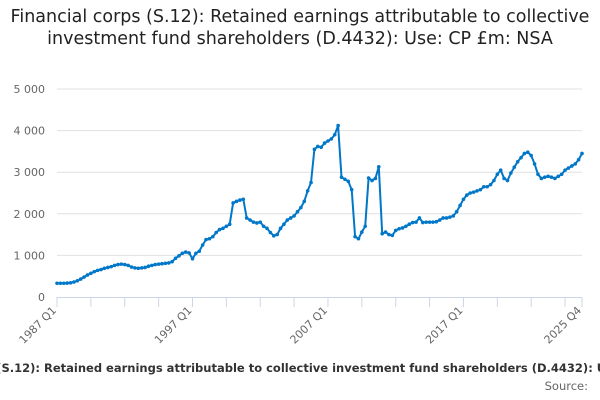  I want to click on x-tick-label: 2025 Q4, so click(563, 325).